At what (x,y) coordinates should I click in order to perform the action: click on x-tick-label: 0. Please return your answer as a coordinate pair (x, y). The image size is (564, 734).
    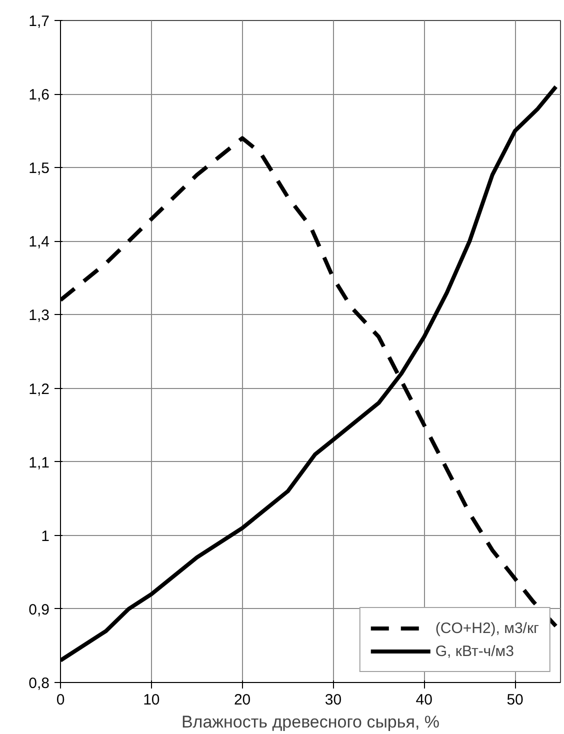
    Looking at the image, I should click on (60, 700).